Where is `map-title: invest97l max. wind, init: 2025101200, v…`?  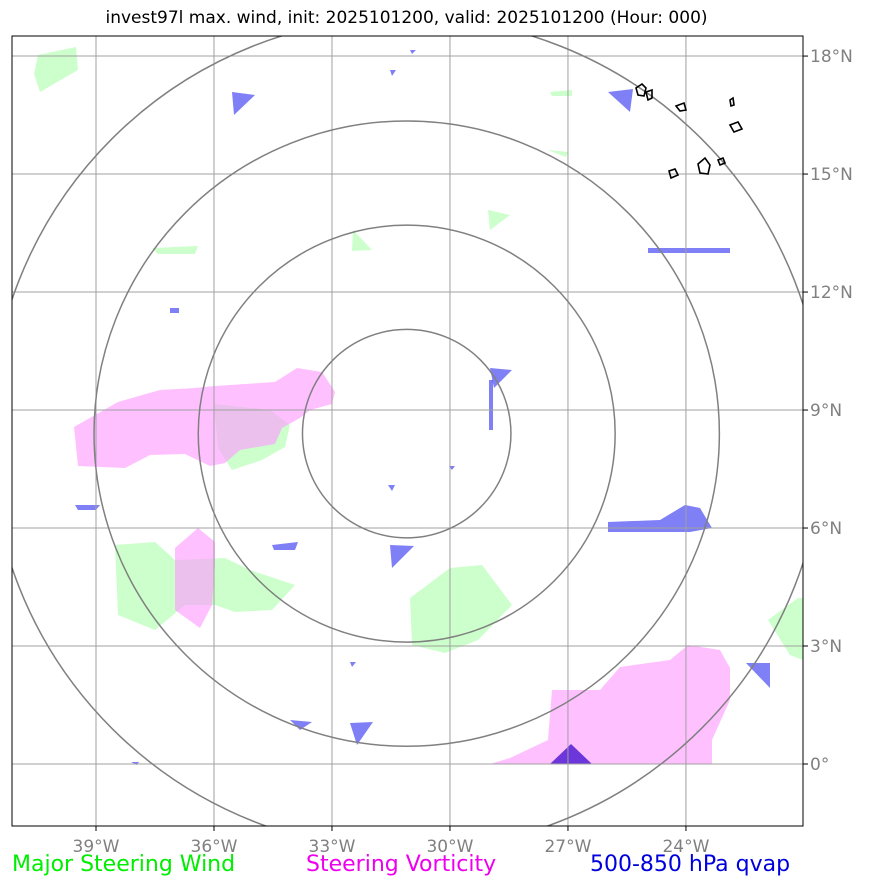 map-title: invest97l max. wind, init: 2025101200, v… is located at coordinates (406, 18).